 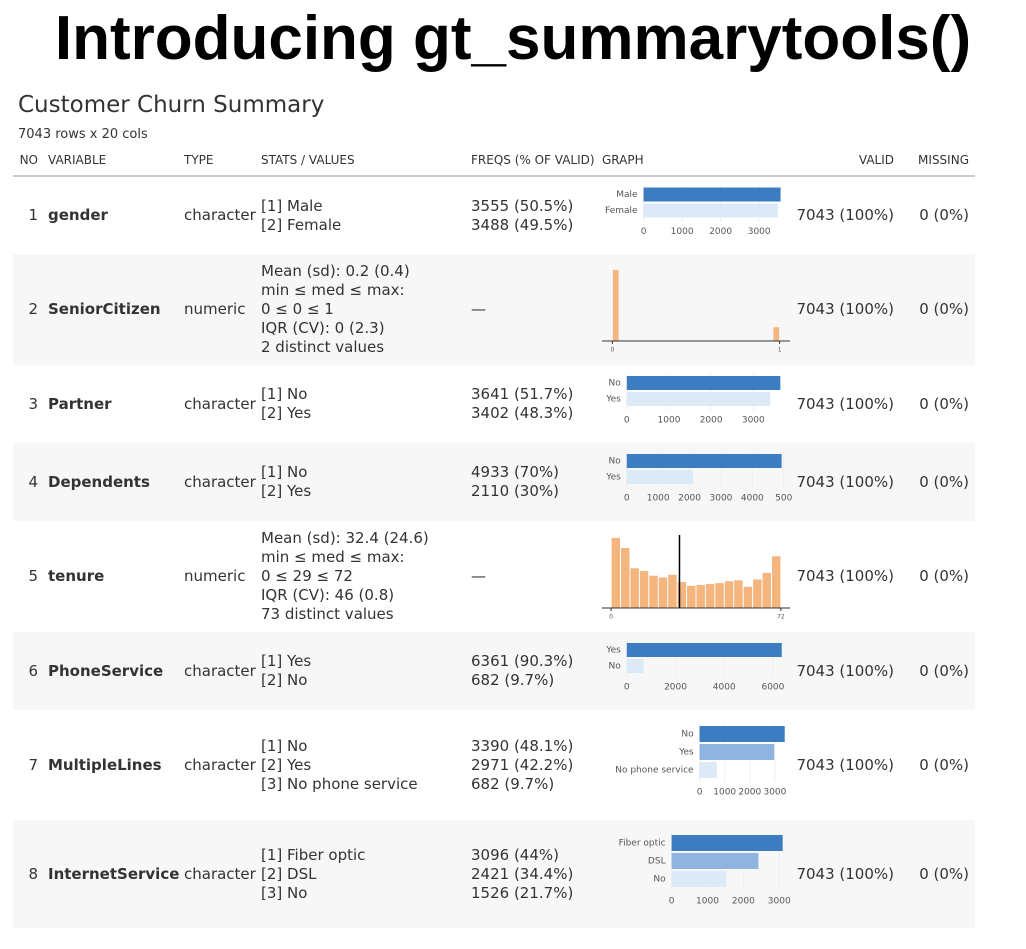 I want to click on x-tick-label: 4000, so click(x=724, y=688).